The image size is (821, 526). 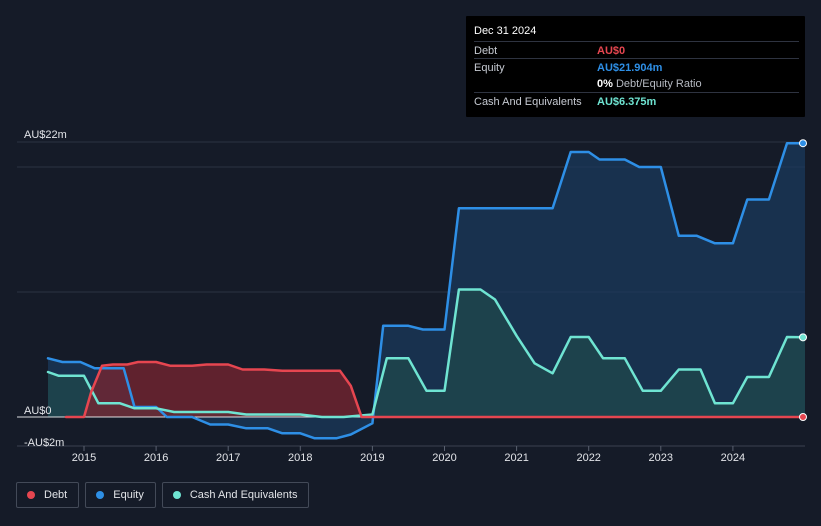 I want to click on x-tick-label: 2016, so click(x=156, y=458).